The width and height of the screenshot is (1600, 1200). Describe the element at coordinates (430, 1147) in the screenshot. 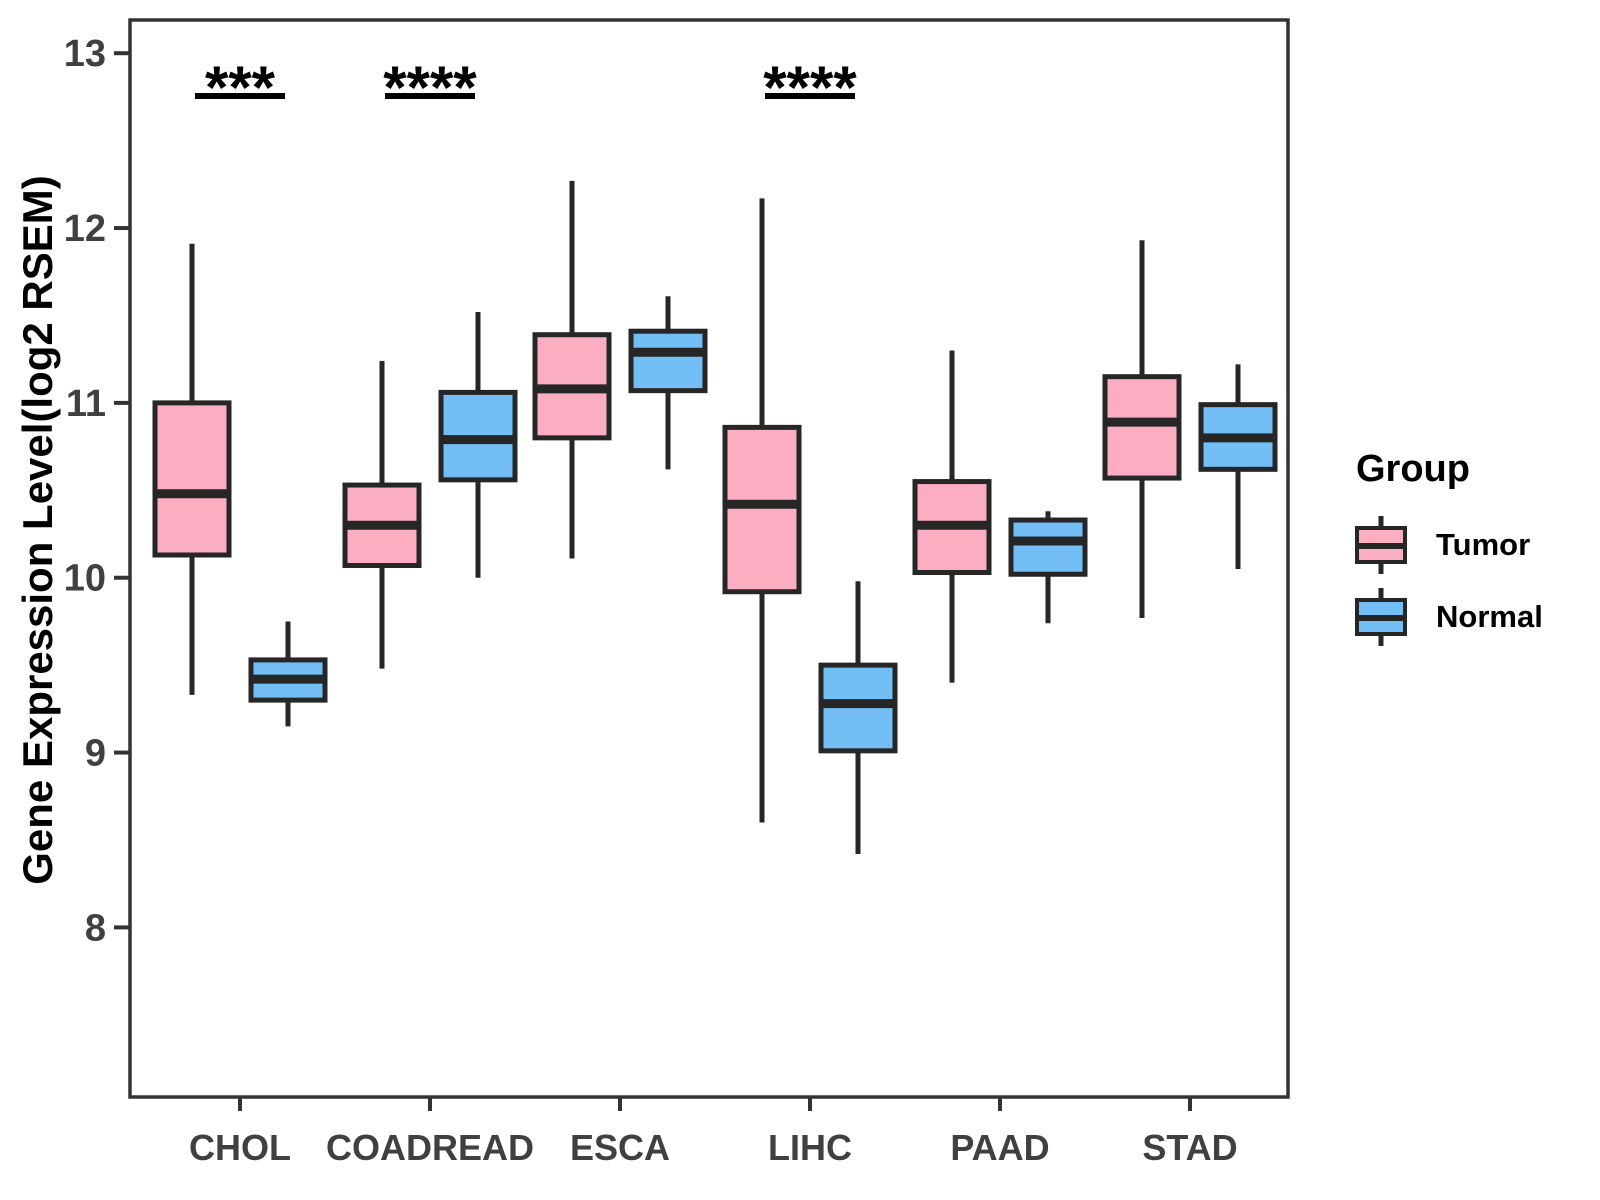

I see `x-axis-label-coadread: COADREAD` at that location.